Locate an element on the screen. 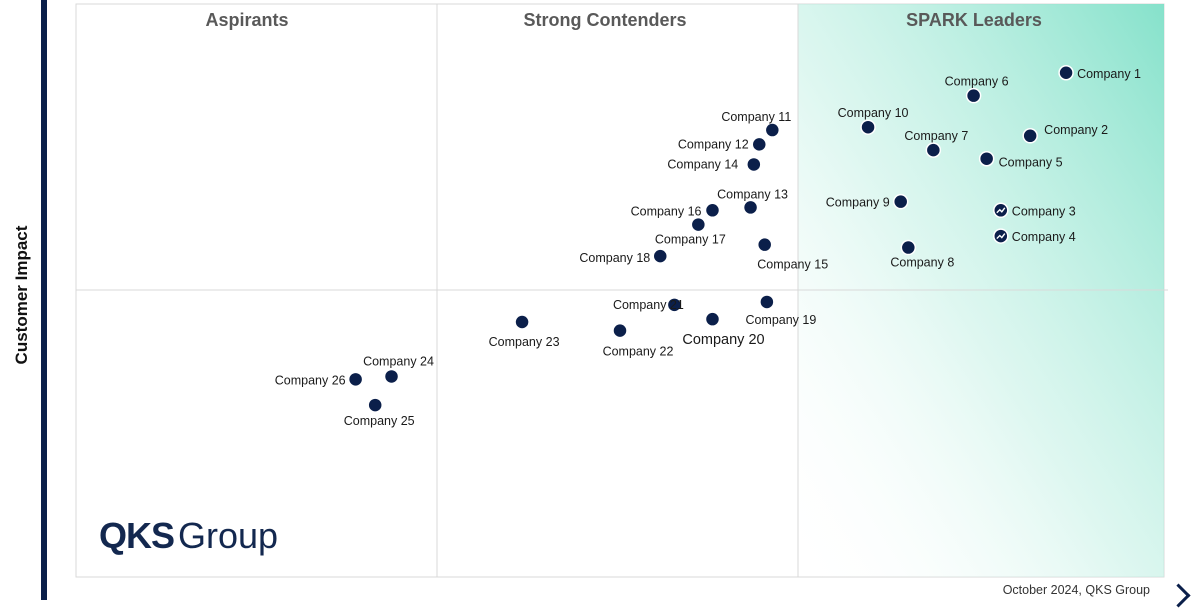  point-label-company-12: Company 12 is located at coordinates (713, 144).